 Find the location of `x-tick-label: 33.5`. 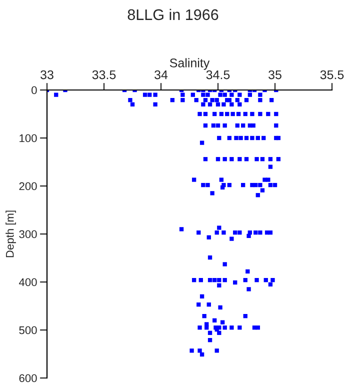

x-tick-label: 33.5 is located at coordinates (104, 75).